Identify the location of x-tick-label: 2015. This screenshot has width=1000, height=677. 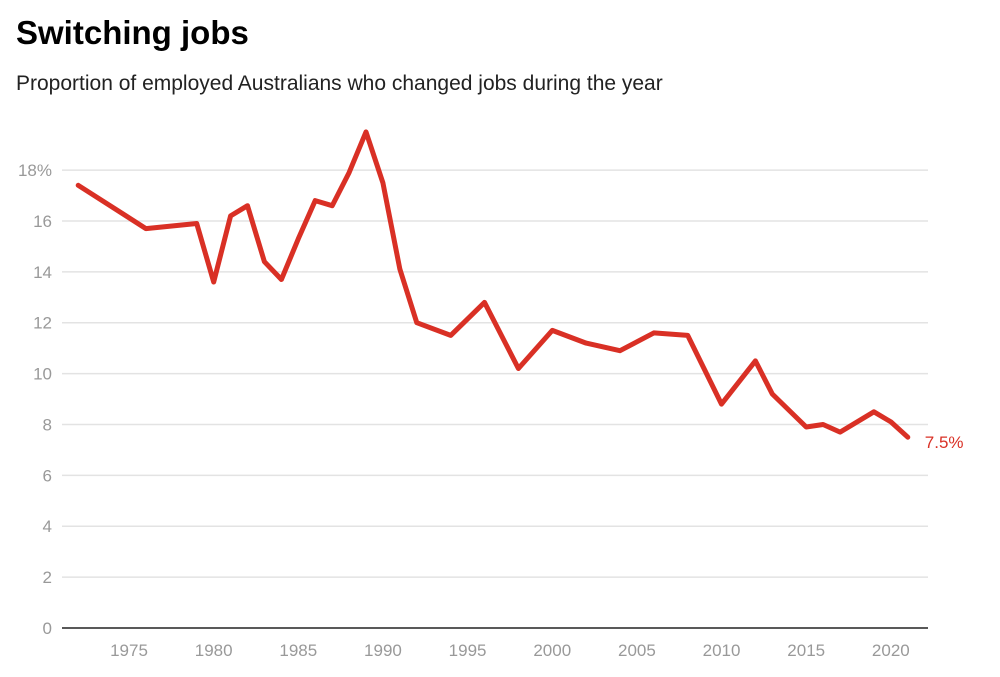
(806, 650).